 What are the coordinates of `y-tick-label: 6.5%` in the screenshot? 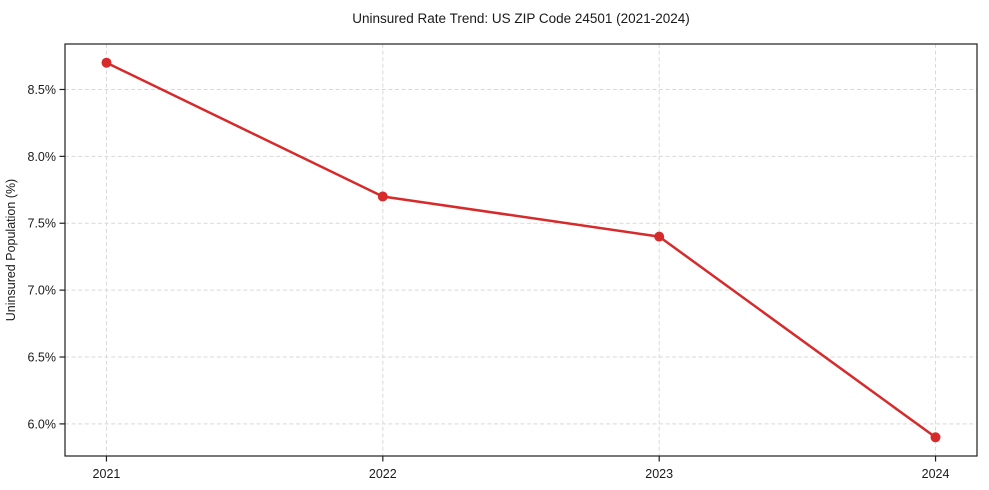 It's located at (42, 358).